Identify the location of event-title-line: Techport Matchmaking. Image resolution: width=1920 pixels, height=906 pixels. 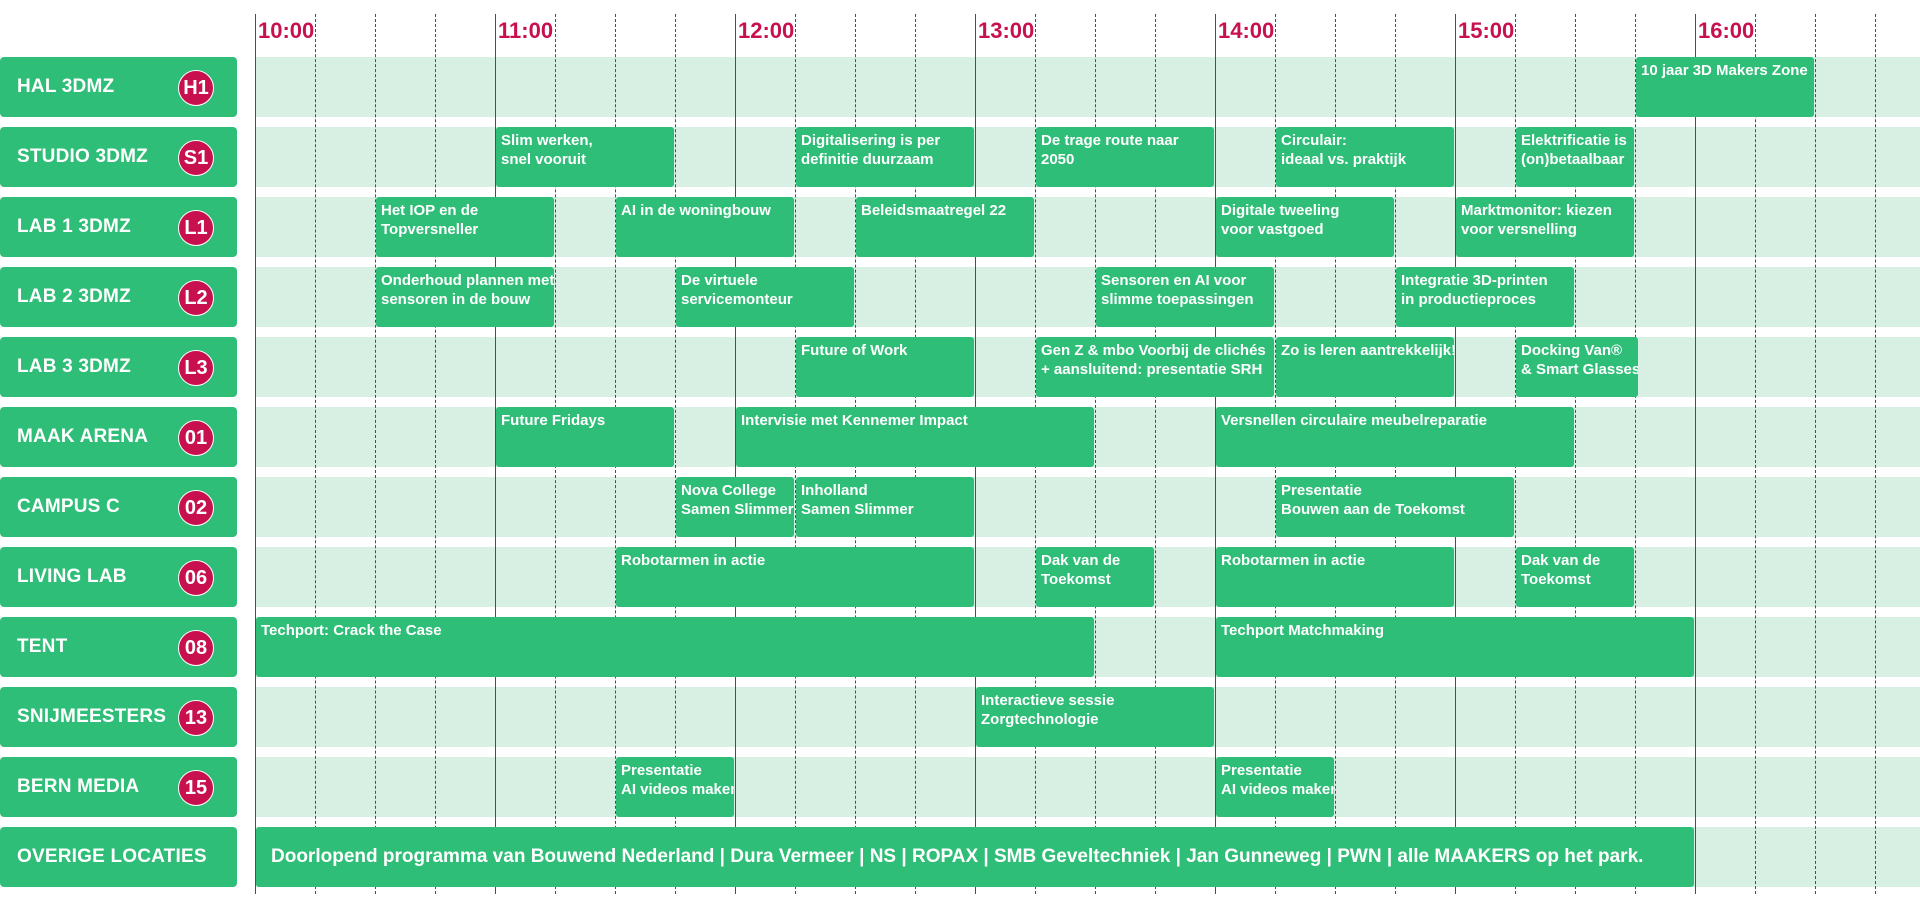
(1303, 630).